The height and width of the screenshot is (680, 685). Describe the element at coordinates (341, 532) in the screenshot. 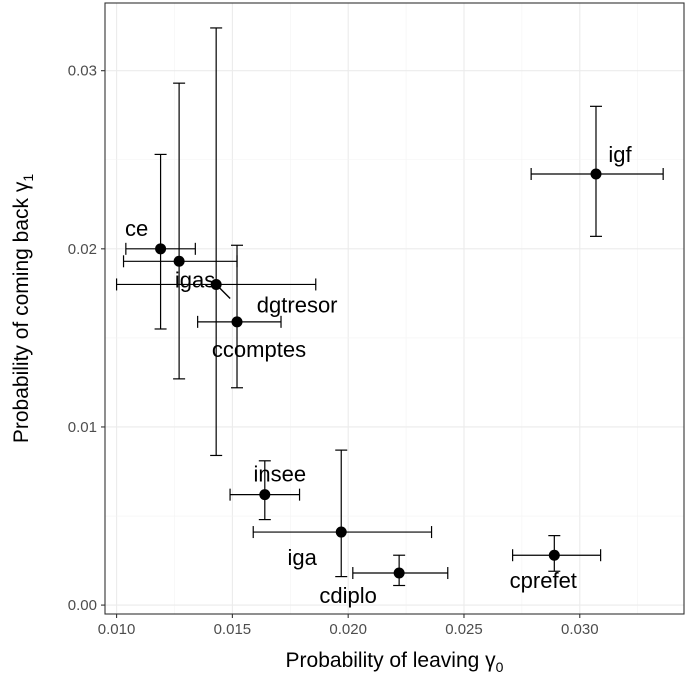

I see `data-point-iga` at that location.